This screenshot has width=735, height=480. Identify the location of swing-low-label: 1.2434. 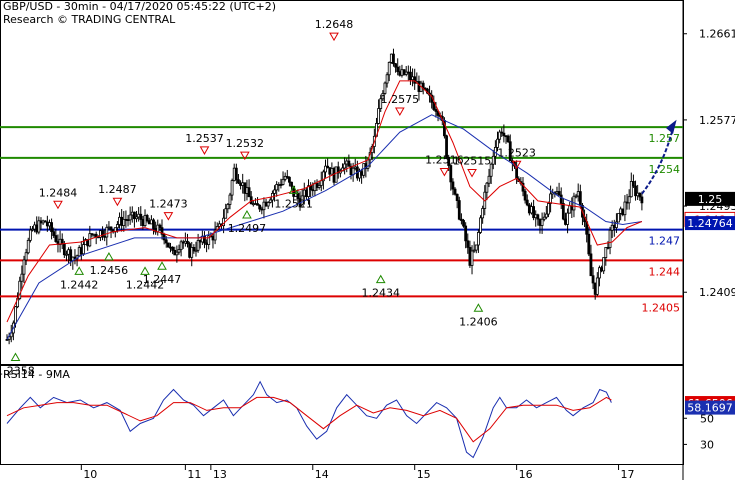
(380, 293).